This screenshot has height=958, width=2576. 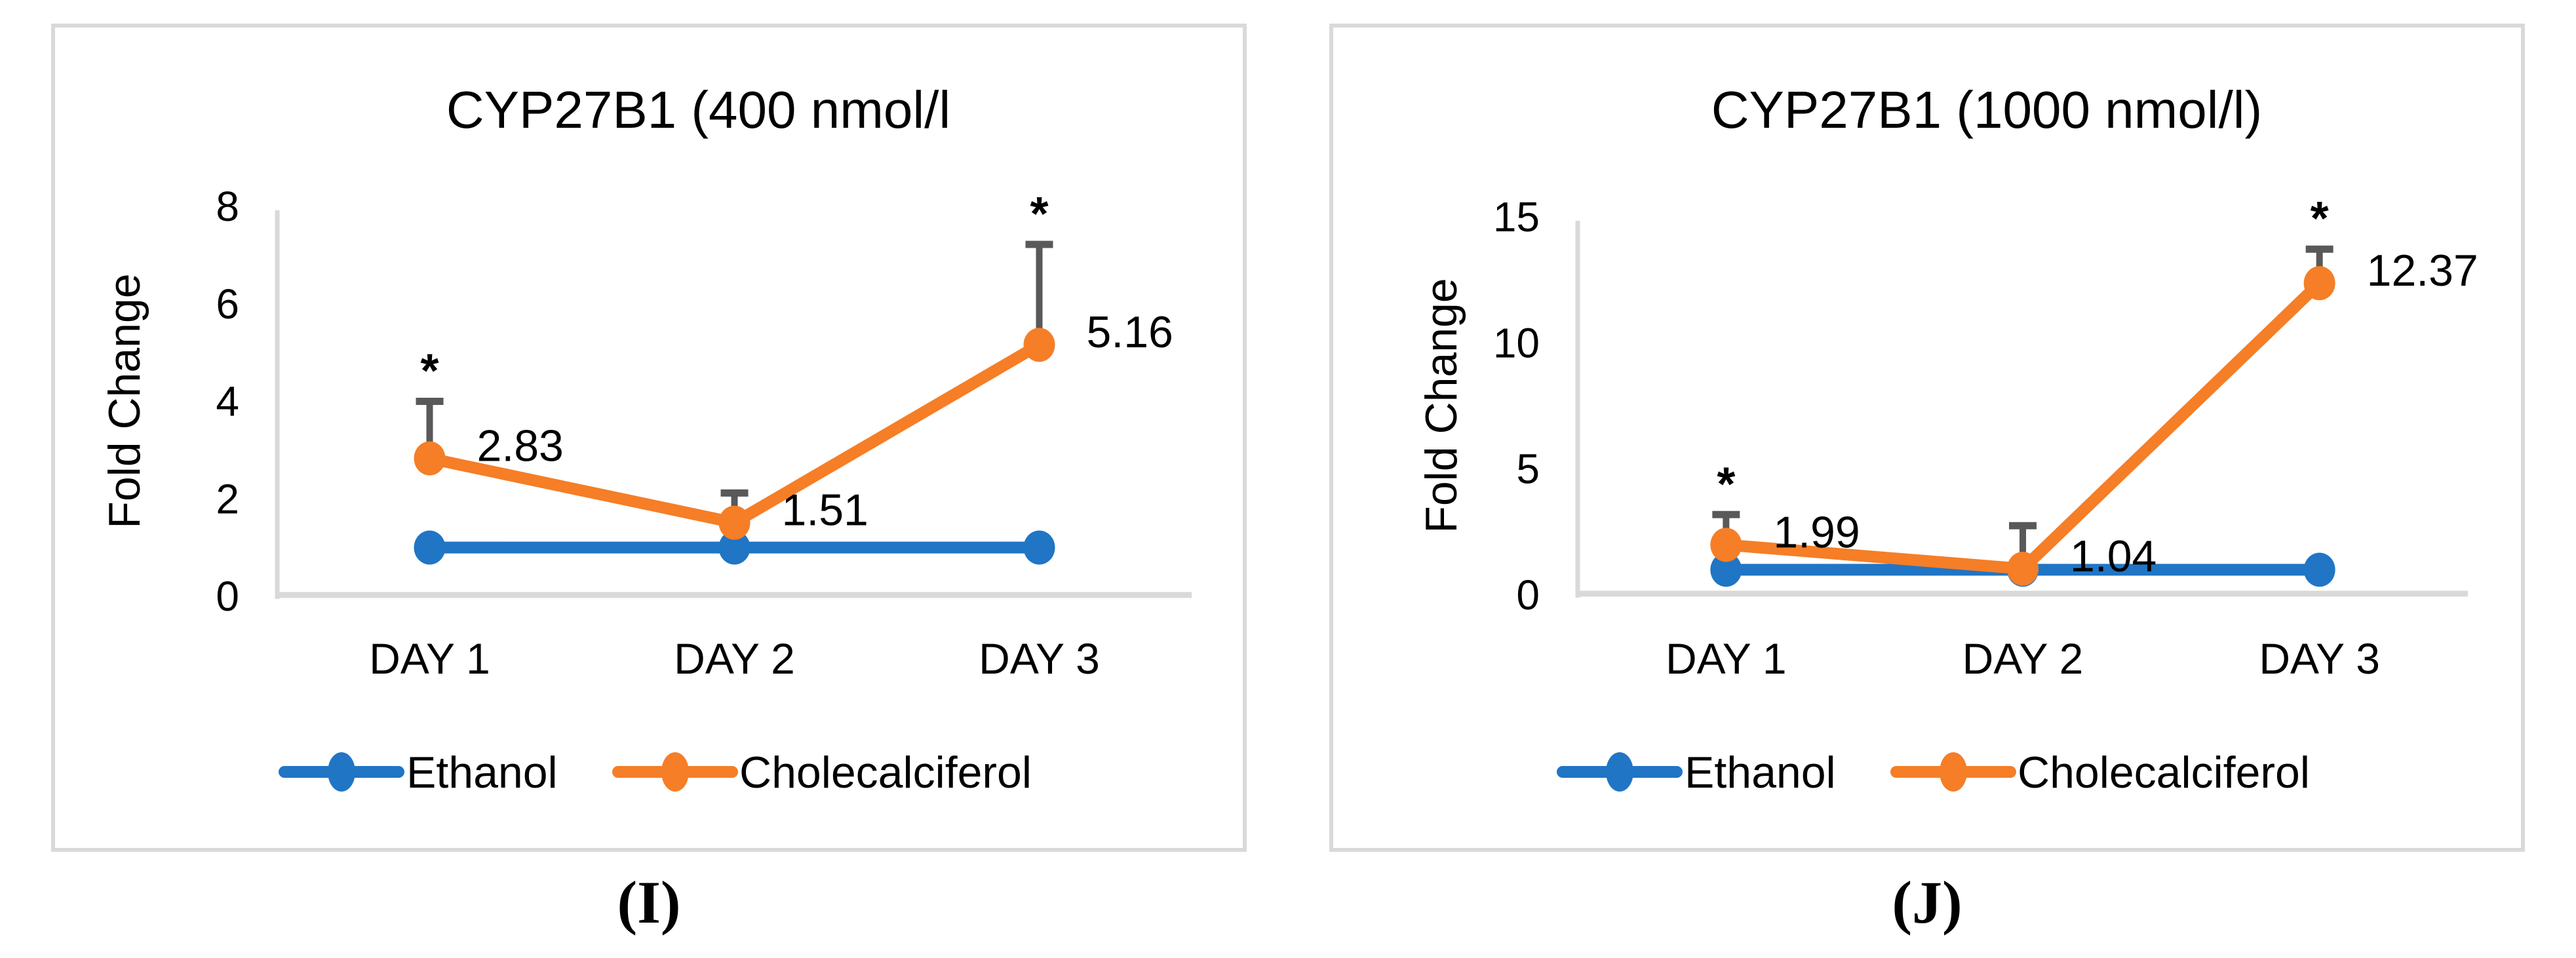 I want to click on y-tick-label: 8, so click(x=227, y=206).